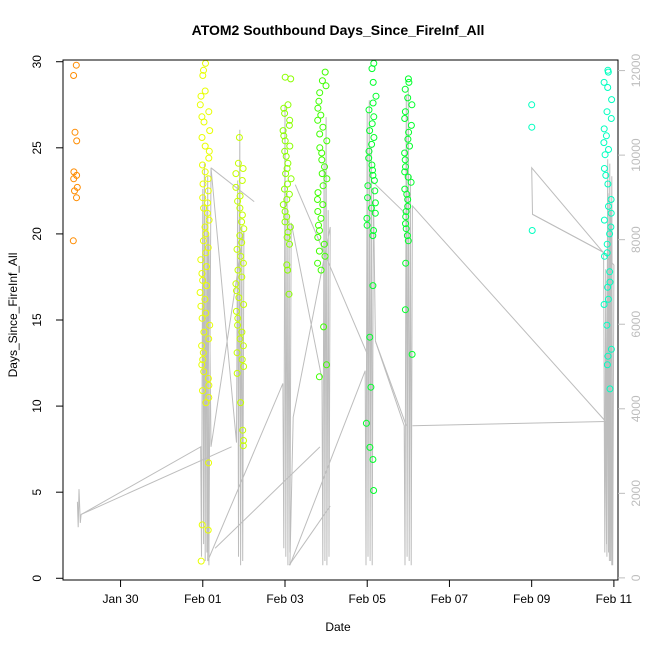 Image resolution: width=650 pixels, height=650 pixels. Describe the element at coordinates (37, 62) in the screenshot. I see `y-tick-label: 30` at that location.